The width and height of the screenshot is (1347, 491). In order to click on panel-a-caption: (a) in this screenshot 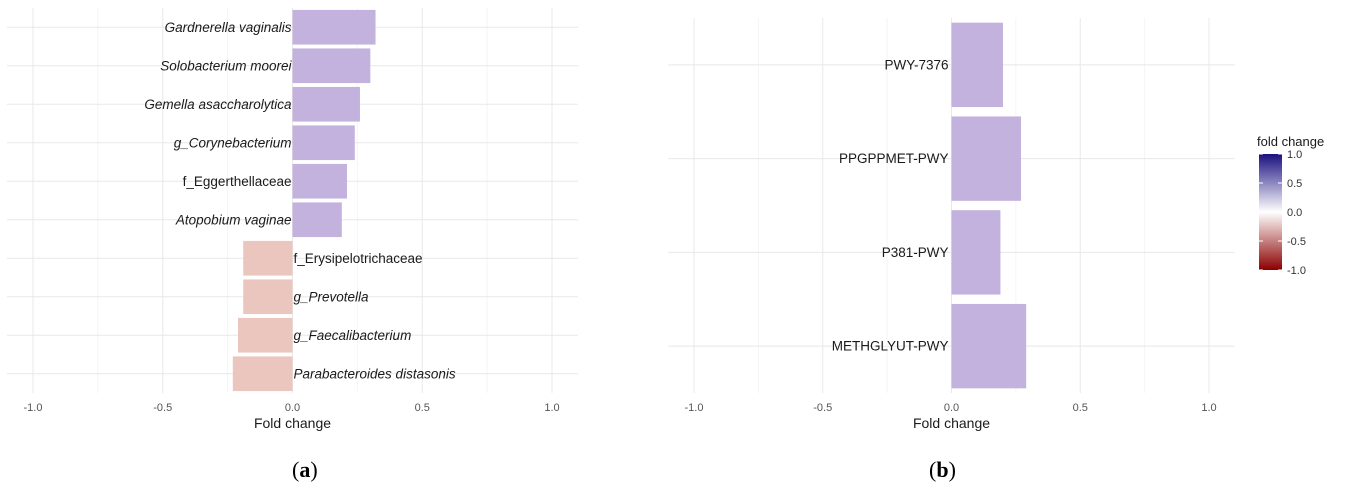, I will do `click(305, 469)`.